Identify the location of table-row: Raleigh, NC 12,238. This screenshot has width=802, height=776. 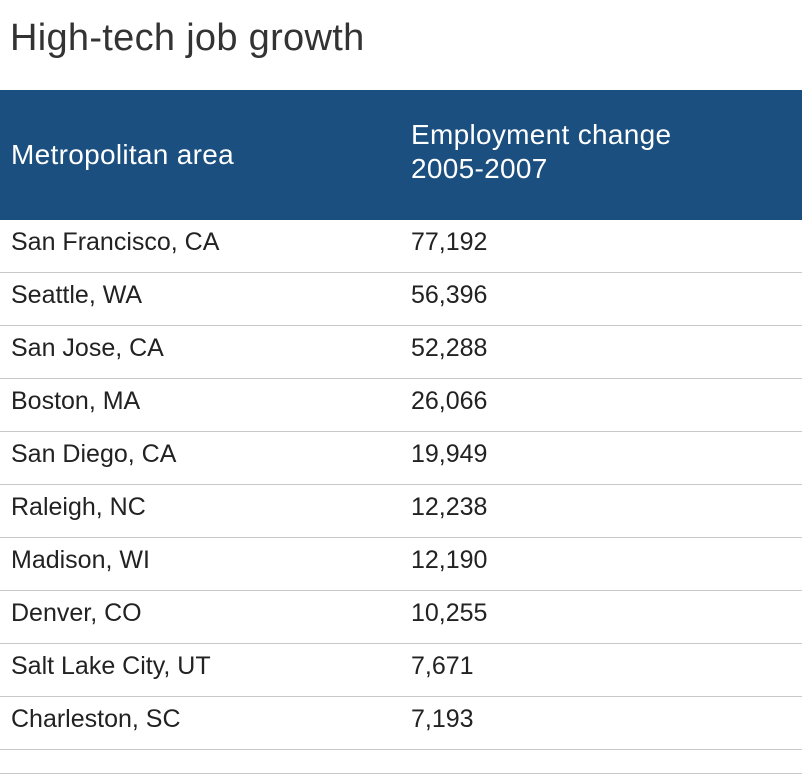
(401, 511).